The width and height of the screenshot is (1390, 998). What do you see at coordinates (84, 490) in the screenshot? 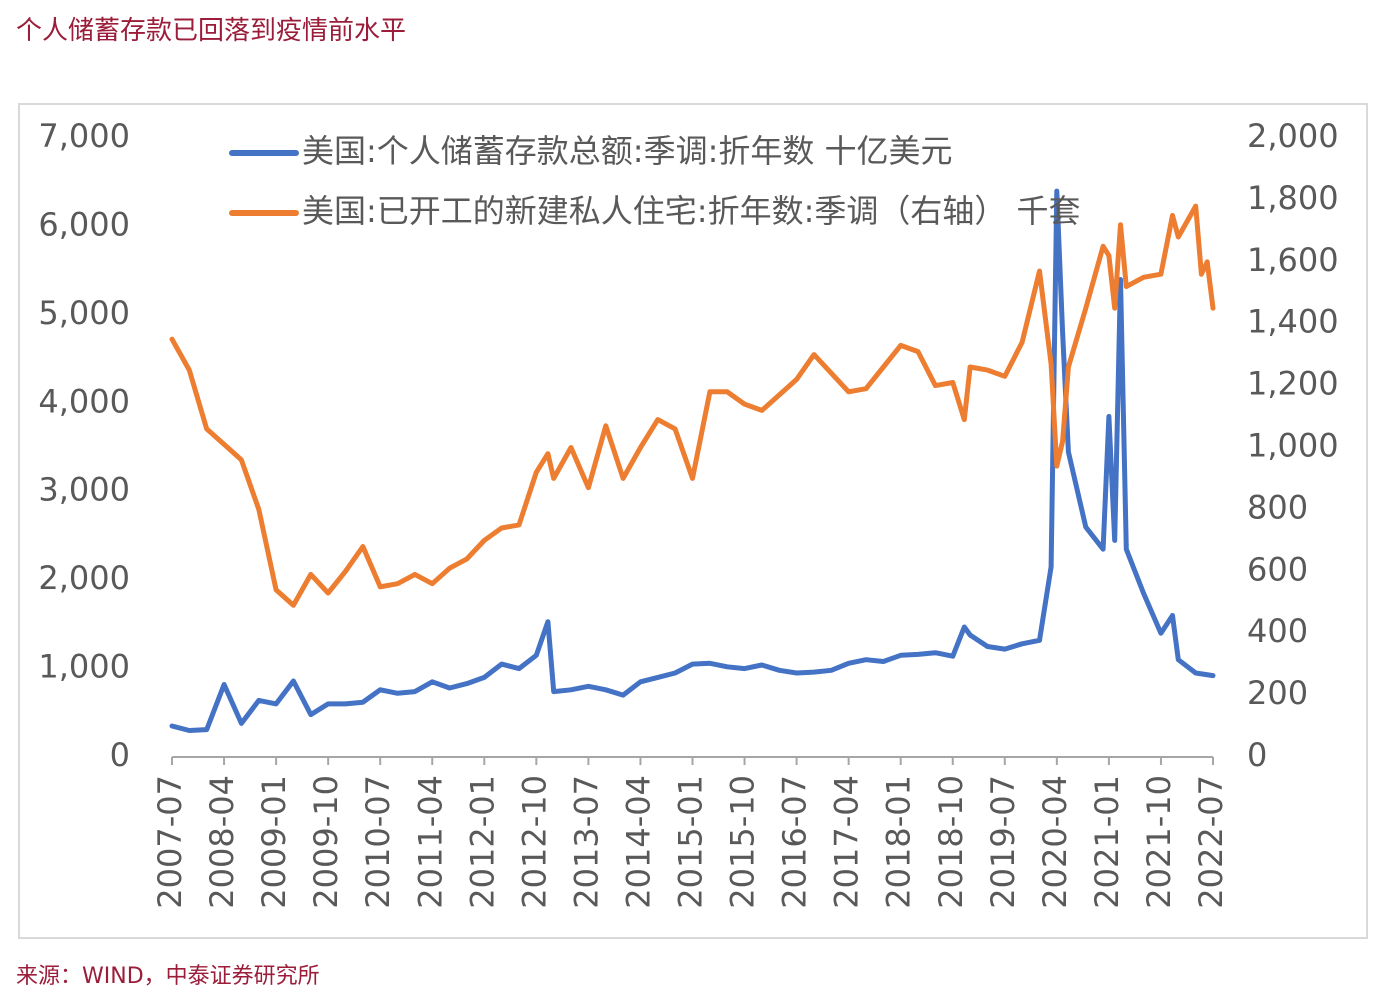
I see `y-left-tick-label: 3,000` at bounding box center [84, 490].